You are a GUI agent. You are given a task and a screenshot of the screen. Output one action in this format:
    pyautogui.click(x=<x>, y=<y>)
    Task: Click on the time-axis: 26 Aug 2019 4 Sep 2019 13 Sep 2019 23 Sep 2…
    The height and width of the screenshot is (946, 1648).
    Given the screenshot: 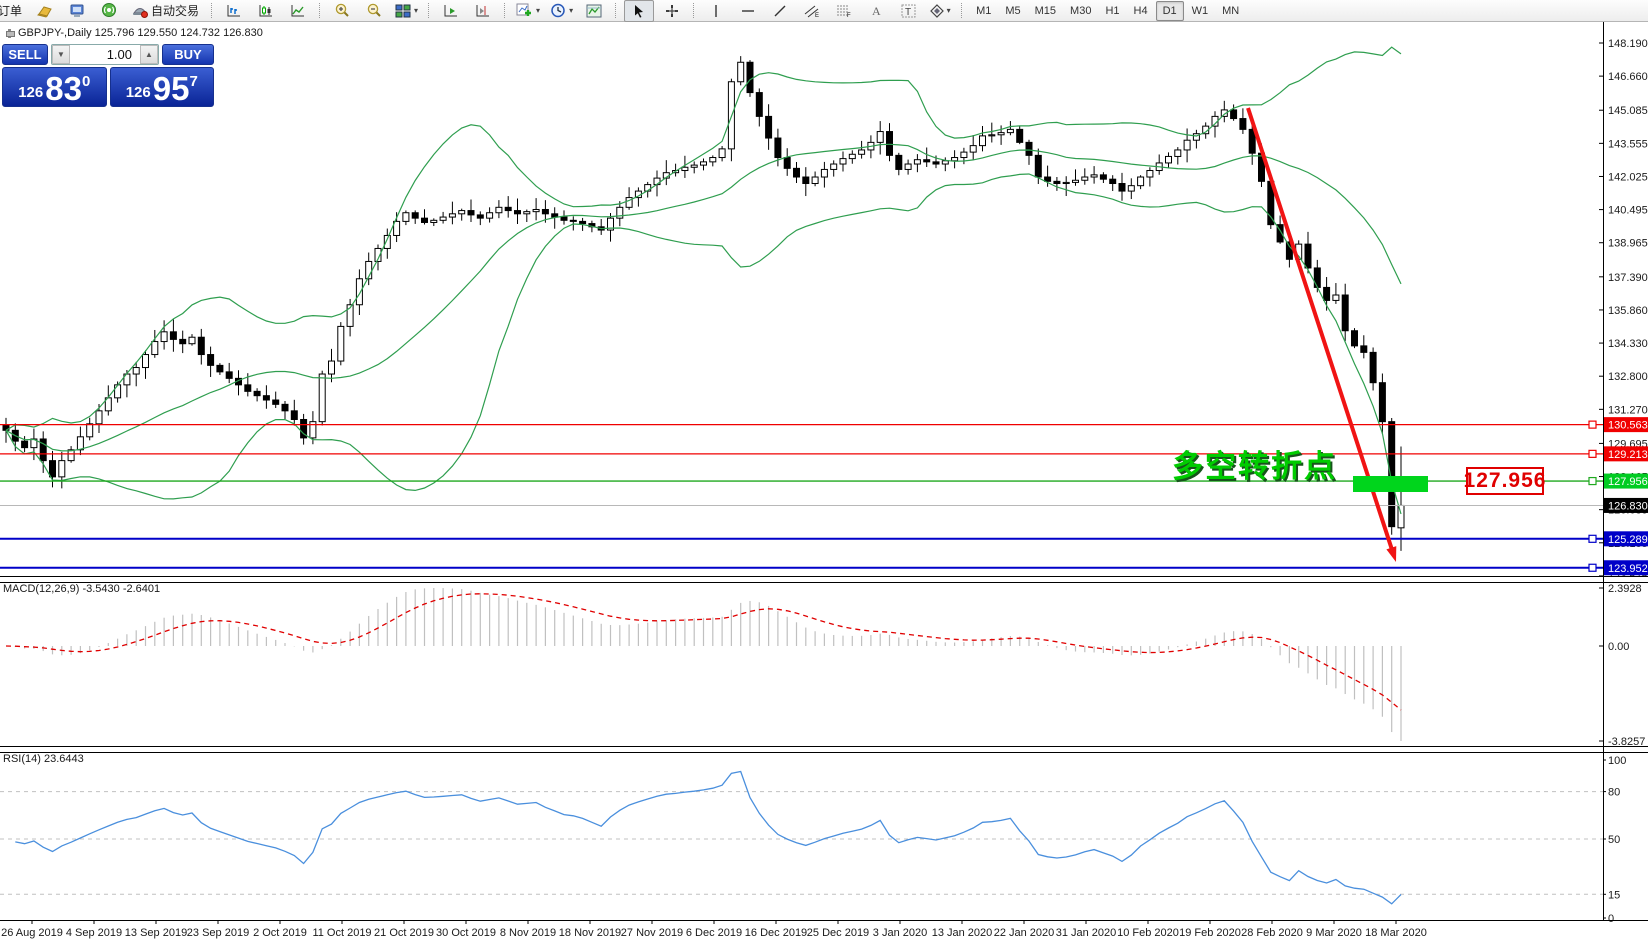 What is the action you would take?
    pyautogui.click(x=714, y=929)
    